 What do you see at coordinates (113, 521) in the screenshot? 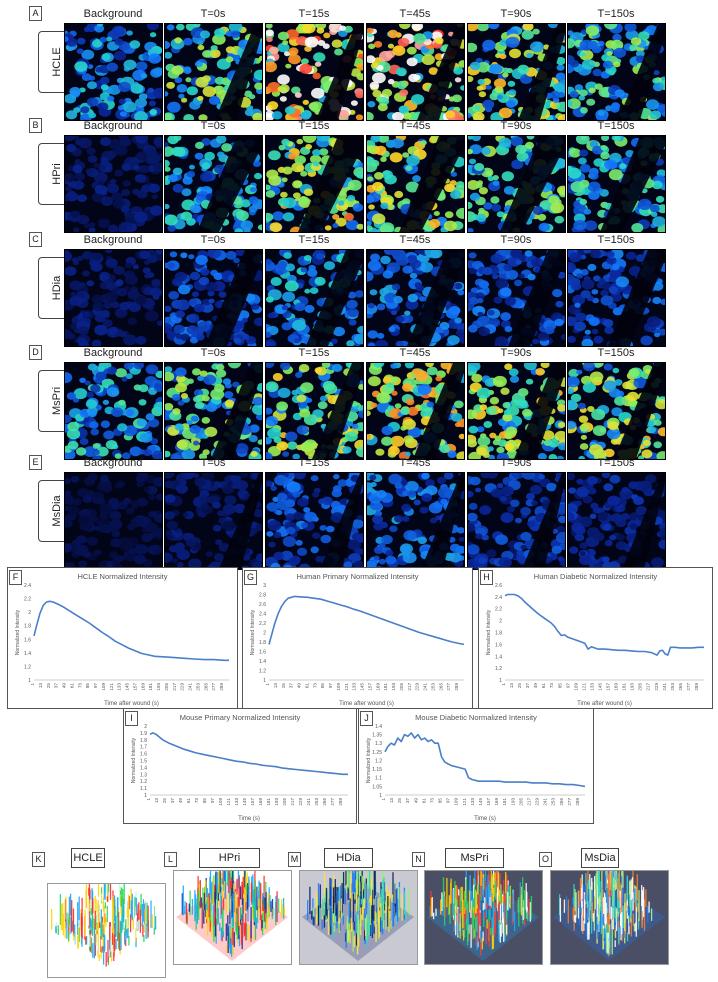
I see `heatmap-image` at bounding box center [113, 521].